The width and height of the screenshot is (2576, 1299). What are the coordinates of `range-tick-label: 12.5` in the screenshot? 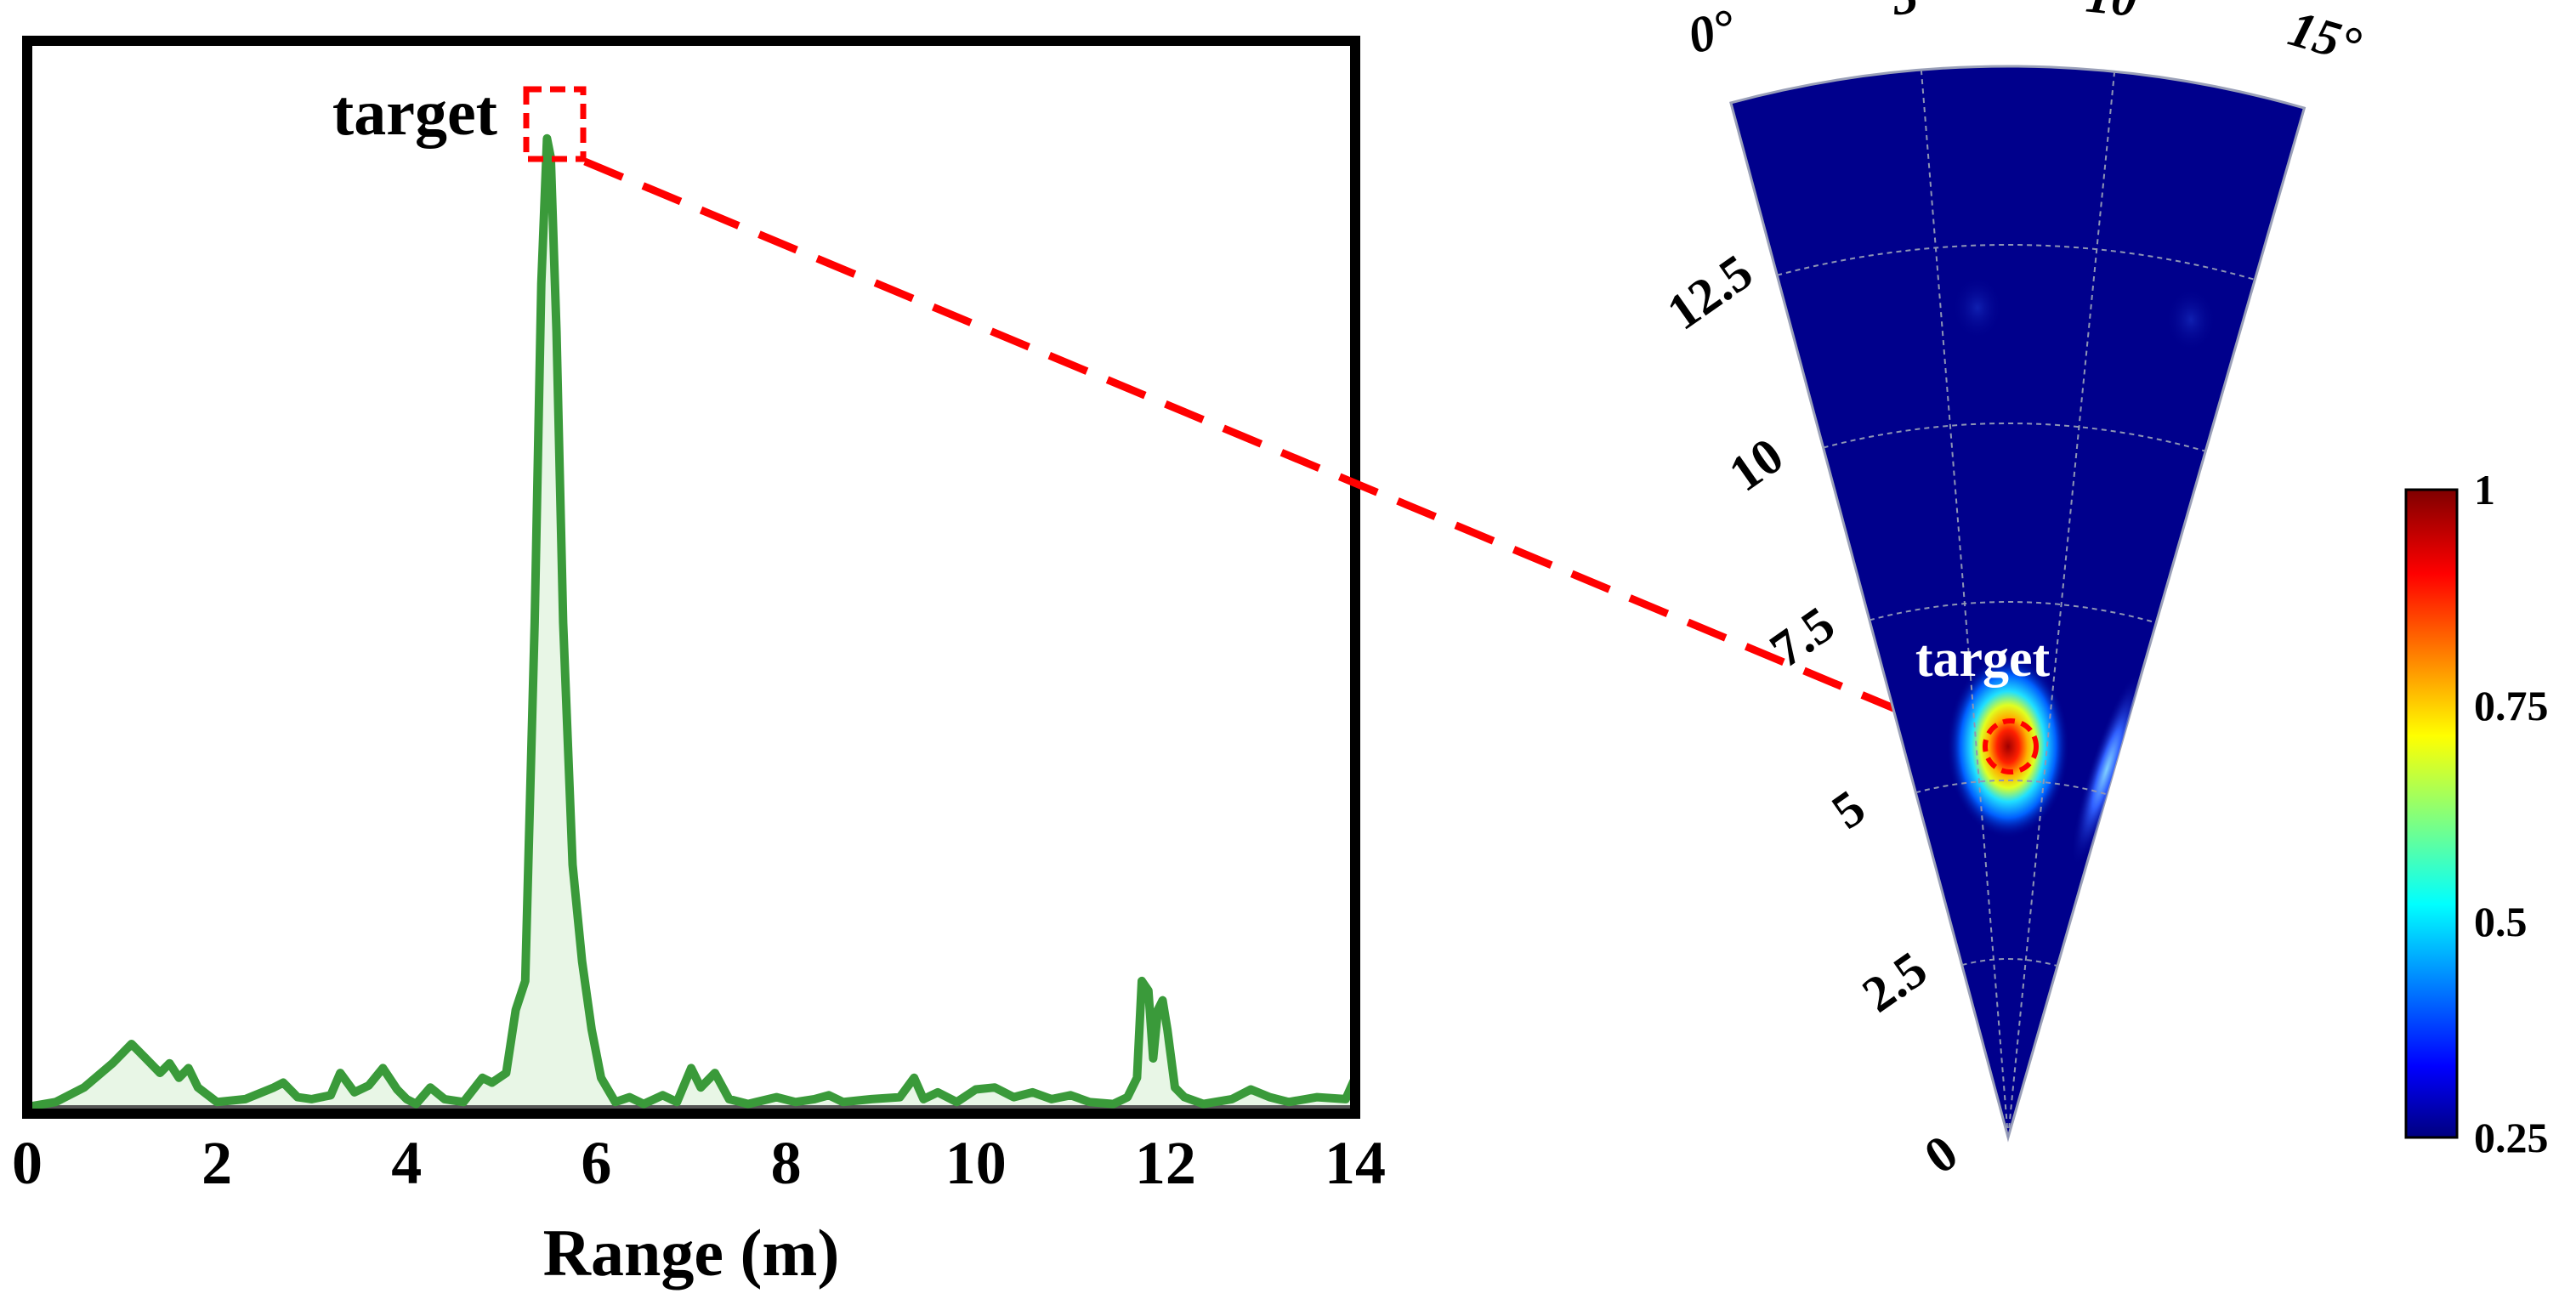 It's located at (1710, 291).